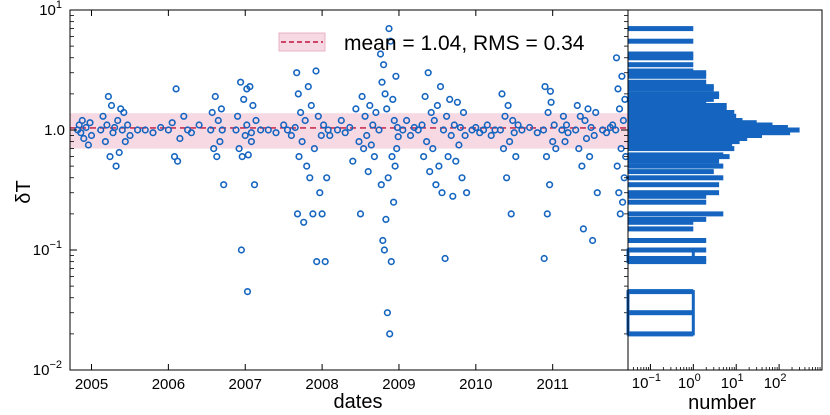 Image resolution: width=830 pixels, height=415 pixels. I want to click on x-tick-label: 2008, so click(321, 384).